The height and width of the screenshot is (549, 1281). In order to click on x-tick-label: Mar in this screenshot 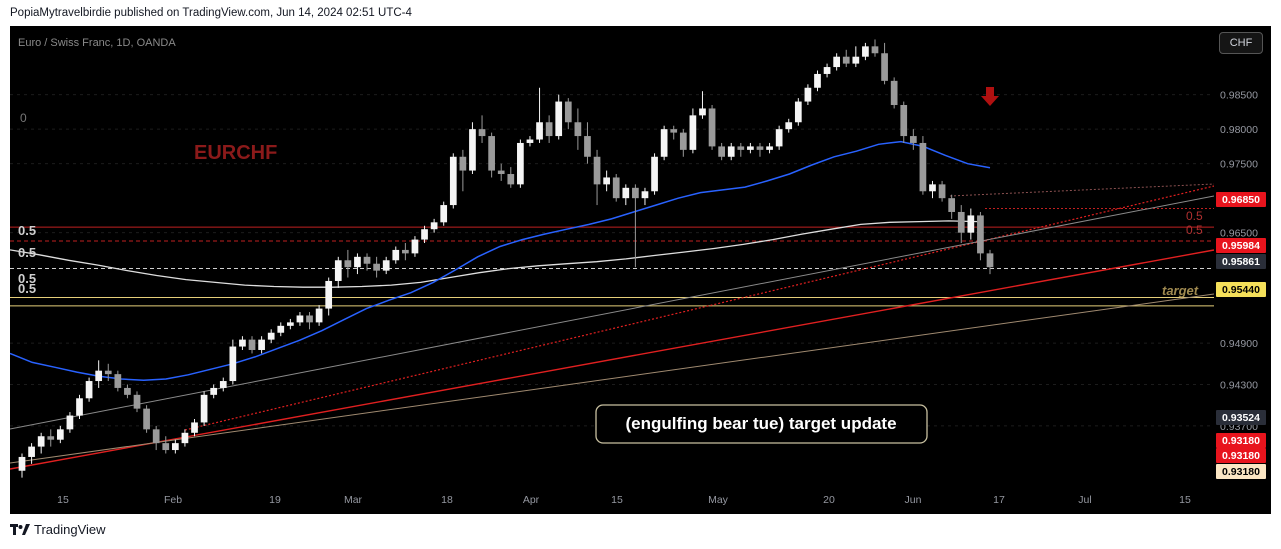, I will do `click(353, 500)`.